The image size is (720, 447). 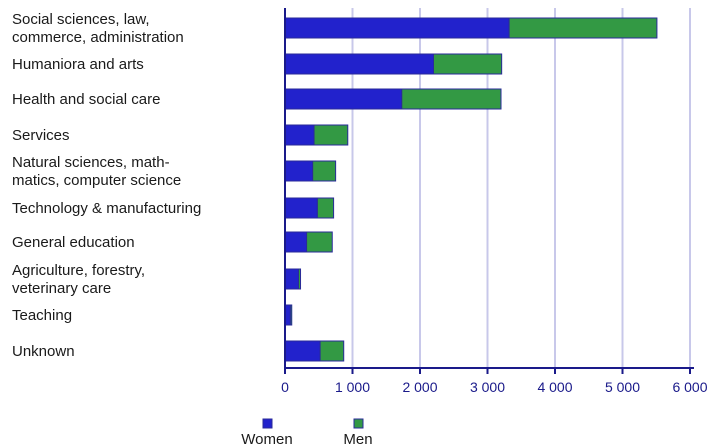 What do you see at coordinates (267, 423) in the screenshot?
I see `legend-swatch-women` at bounding box center [267, 423].